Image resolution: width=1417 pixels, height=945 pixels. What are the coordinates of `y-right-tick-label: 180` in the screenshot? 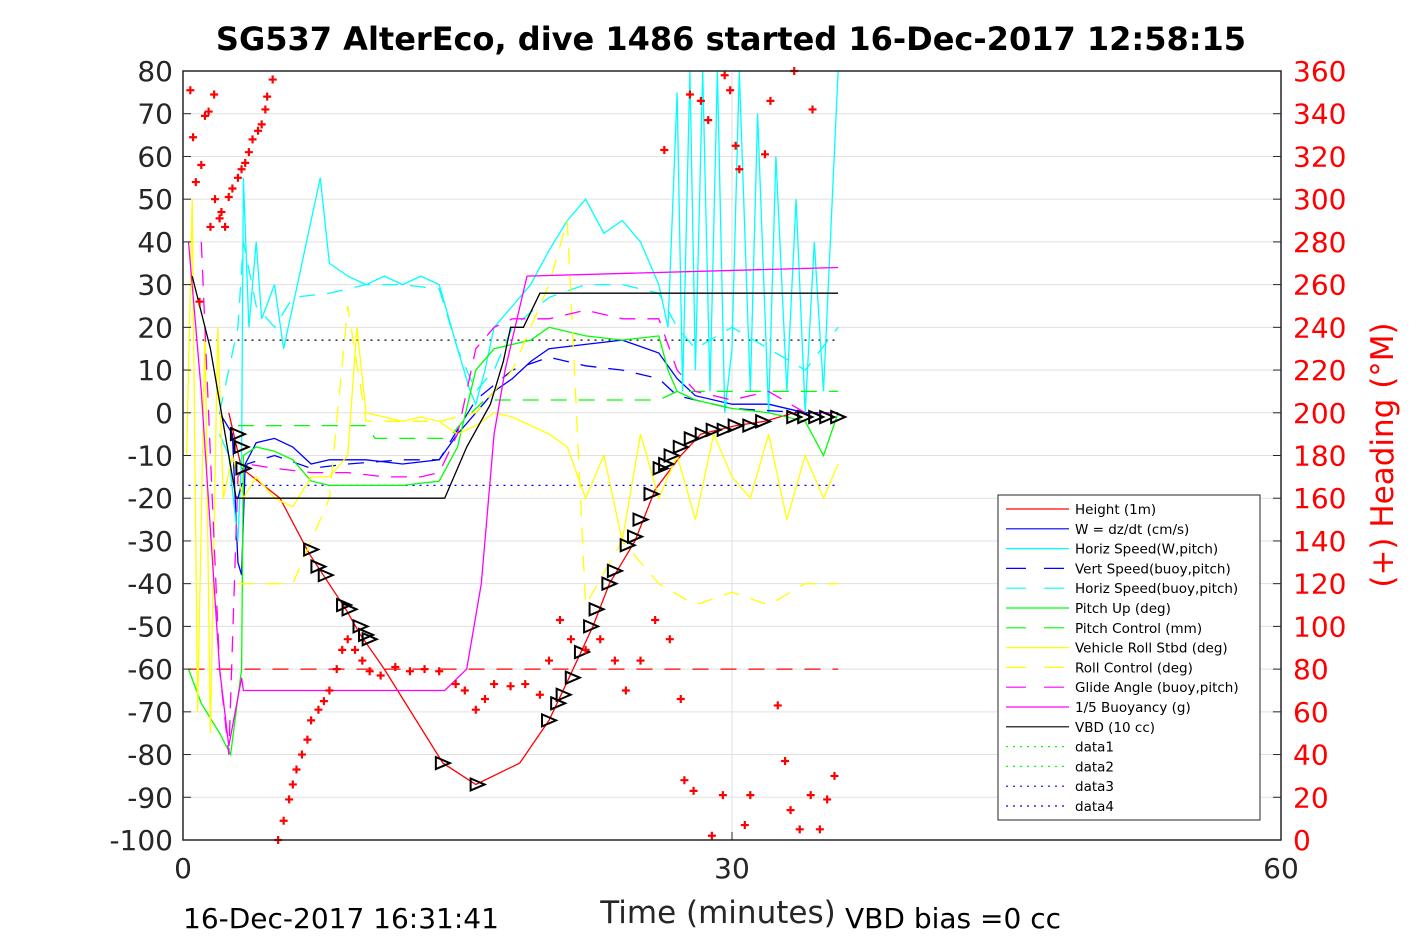 It's located at (1319, 456).